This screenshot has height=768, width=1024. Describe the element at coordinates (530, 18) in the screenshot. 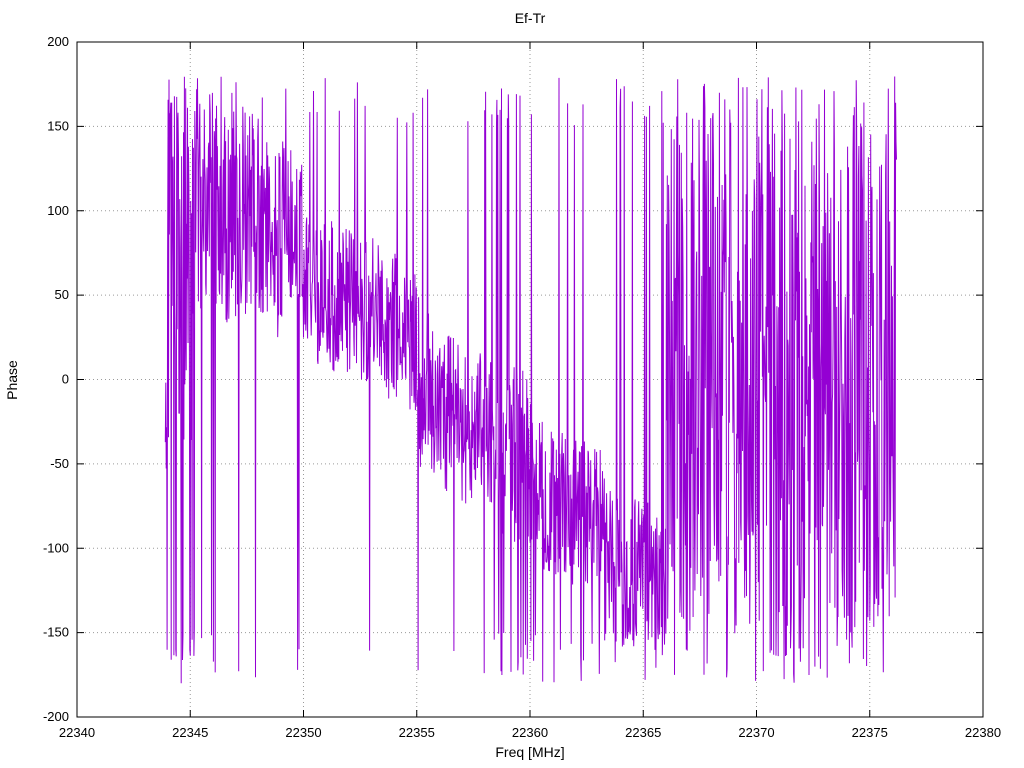

I see `chart-title: Ef-Tr` at that location.